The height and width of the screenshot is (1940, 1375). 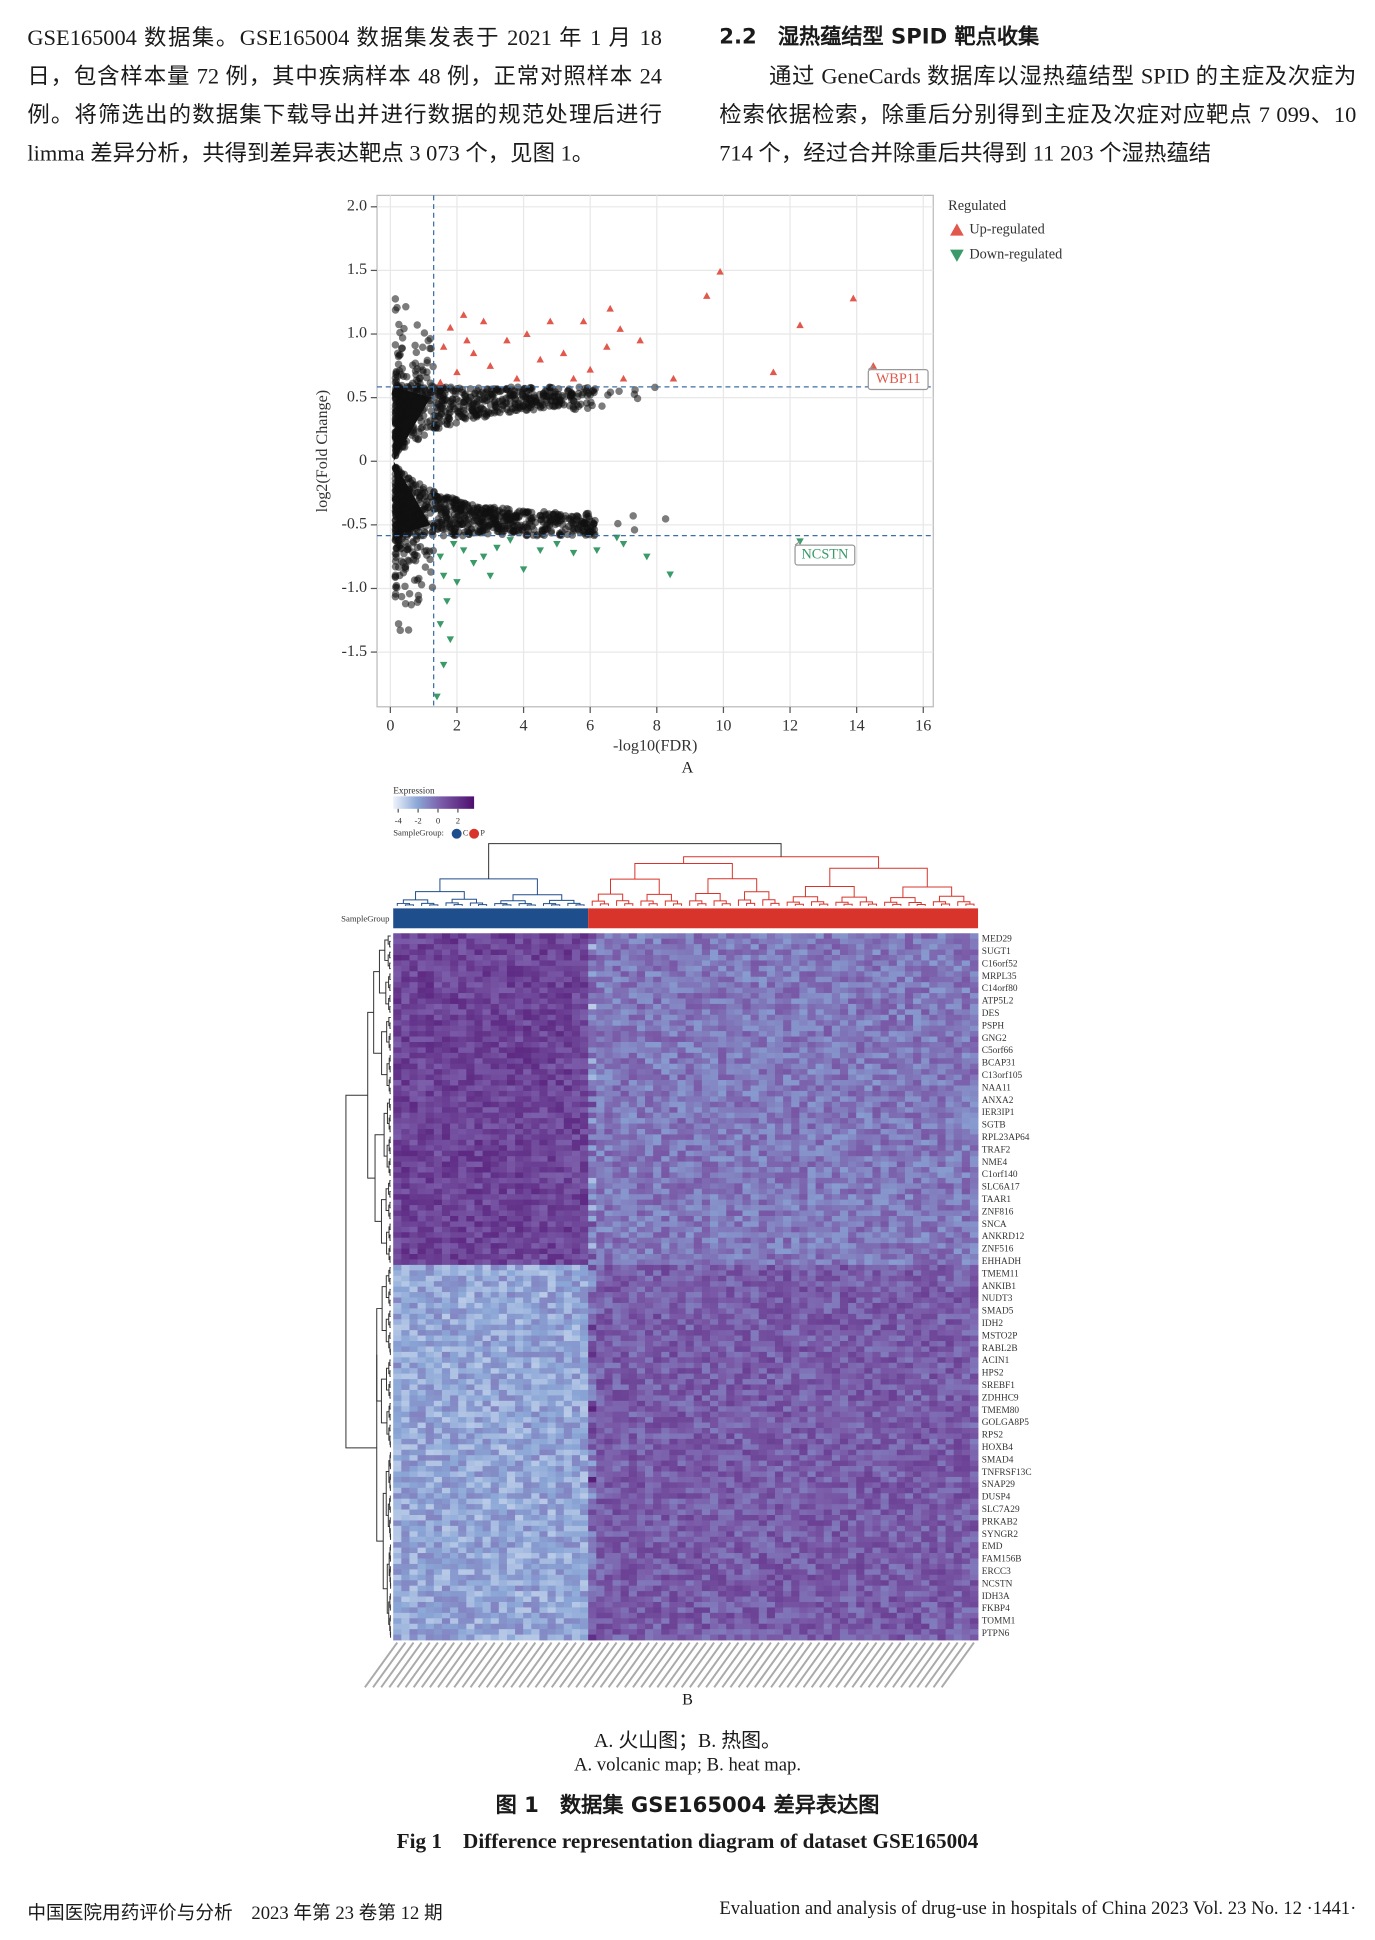 I want to click on x-tick-label: 10, so click(x=723, y=725).